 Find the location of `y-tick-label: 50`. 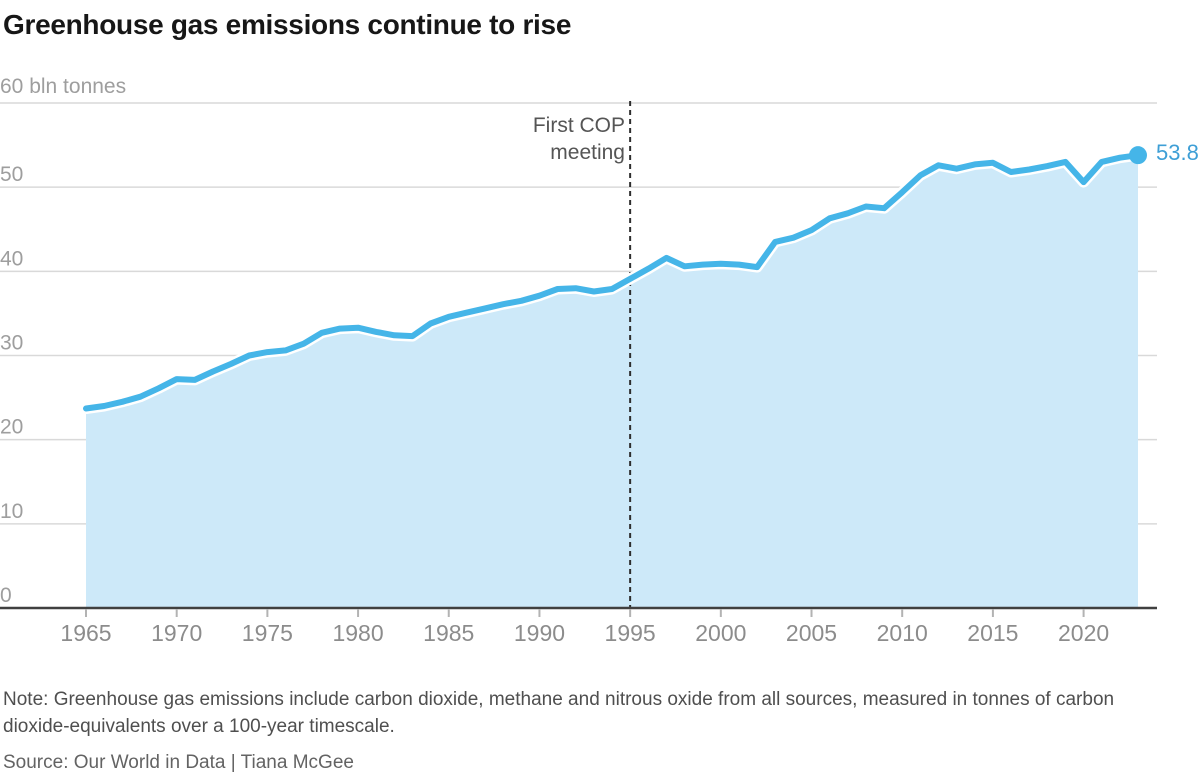

y-tick-label: 50 is located at coordinates (11, 174).